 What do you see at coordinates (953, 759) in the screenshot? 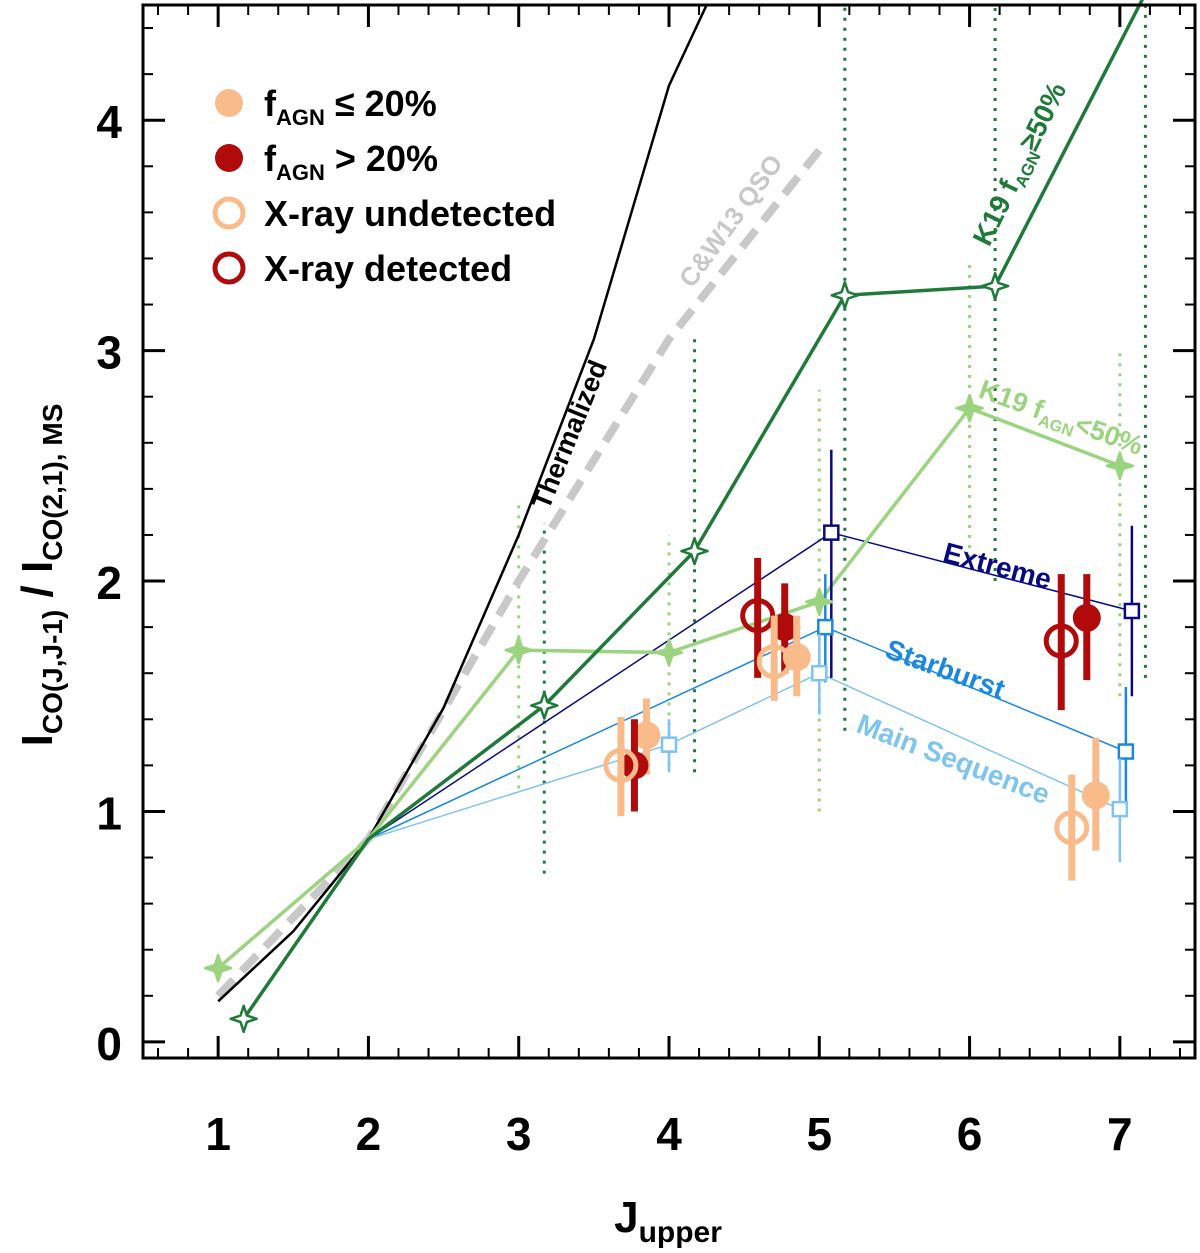
I see `main-sequence-label: Main Sequence` at bounding box center [953, 759].